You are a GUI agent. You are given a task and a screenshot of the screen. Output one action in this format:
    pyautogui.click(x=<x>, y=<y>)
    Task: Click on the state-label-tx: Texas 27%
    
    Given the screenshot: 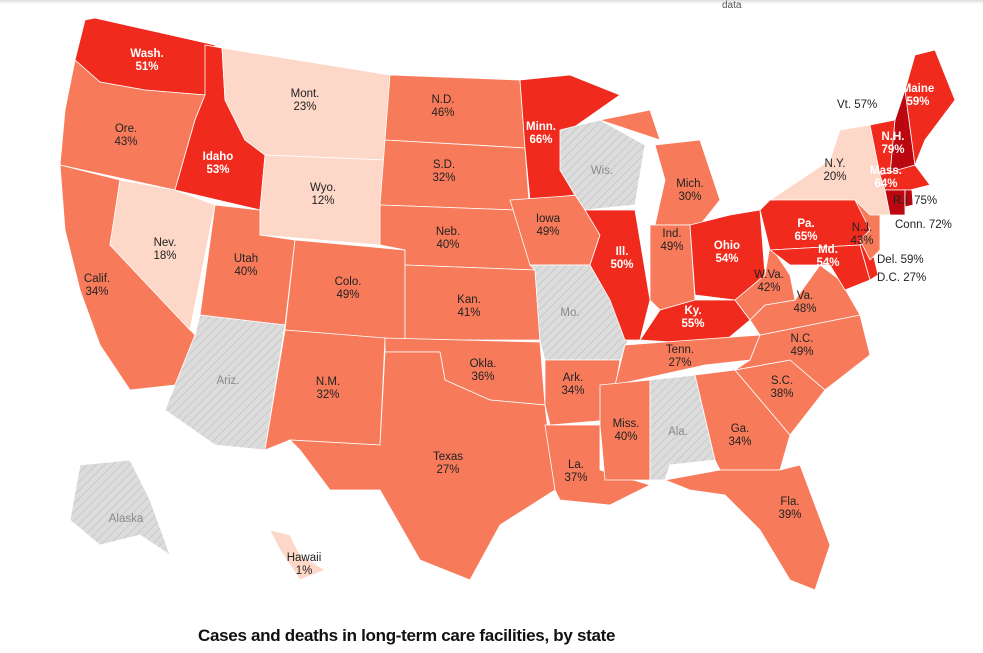 What is the action you would take?
    pyautogui.click(x=448, y=463)
    